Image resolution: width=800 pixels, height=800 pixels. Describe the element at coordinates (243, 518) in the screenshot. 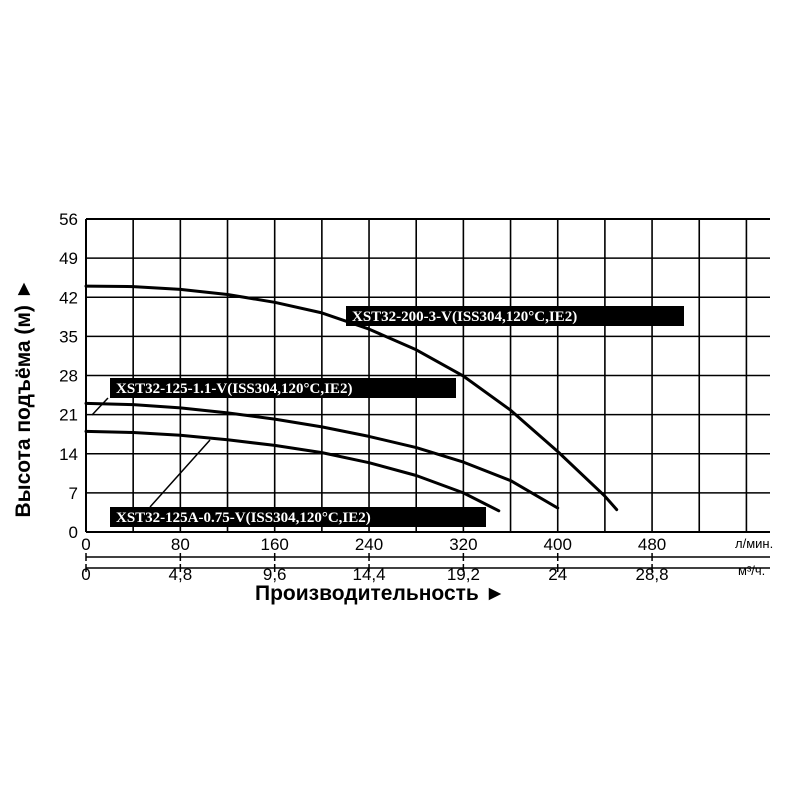

I see `series-label: XST32-125A-0.75-V(ISS304,120°C,IE2)` at that location.